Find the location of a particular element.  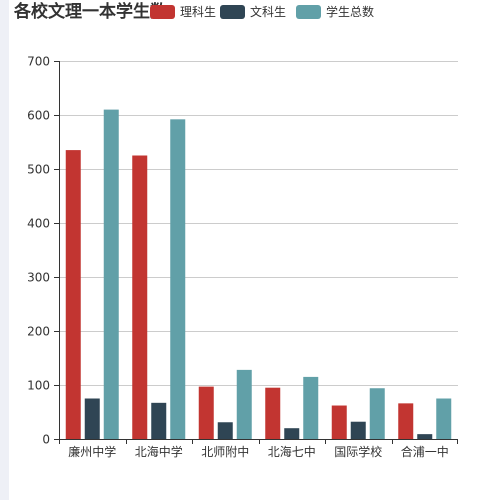

legend-swatch-total is located at coordinates (308, 12).